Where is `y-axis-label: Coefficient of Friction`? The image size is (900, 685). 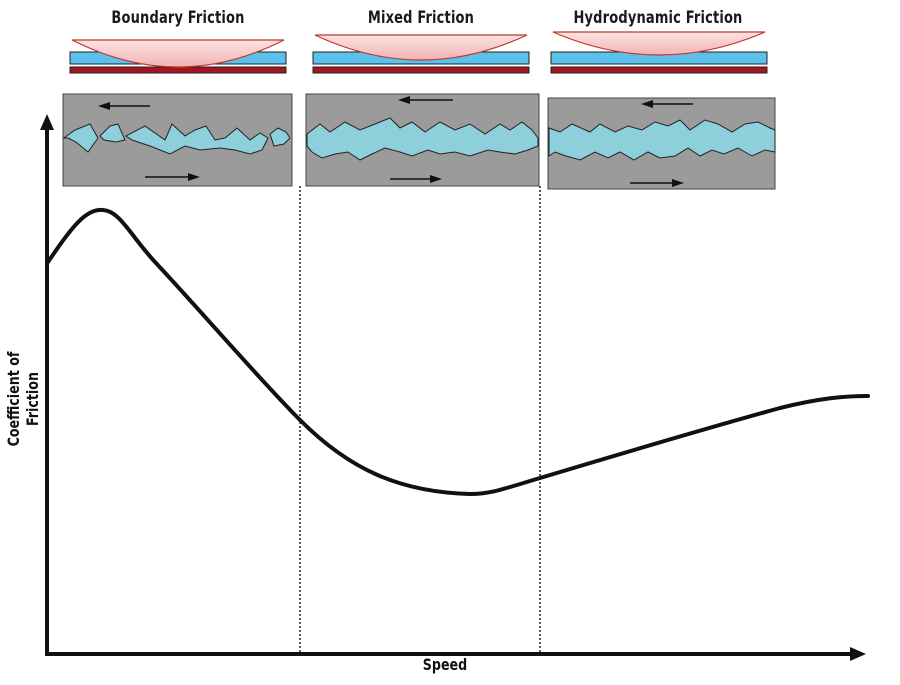 y-axis-label: Coefficient of Friction is located at coordinates (23, 399).